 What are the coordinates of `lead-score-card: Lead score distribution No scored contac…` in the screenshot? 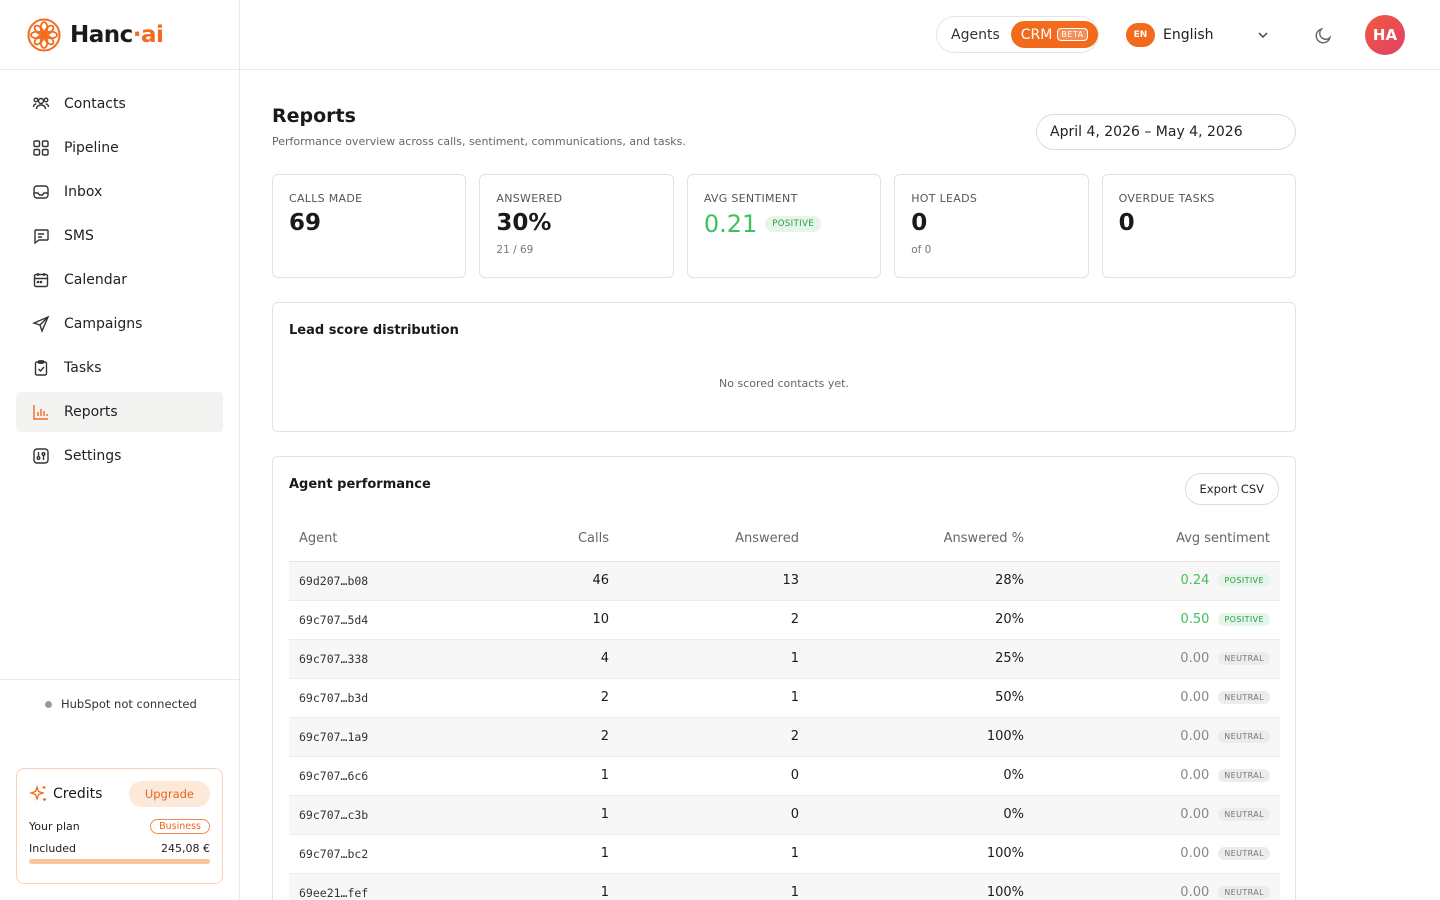 It's located at (784, 367).